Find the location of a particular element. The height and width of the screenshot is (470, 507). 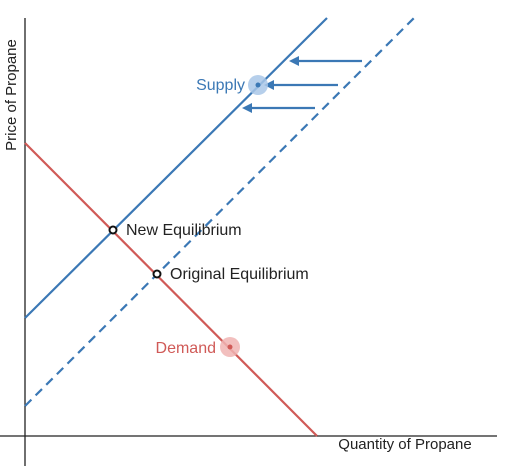

original-equilibrium-label: Original Equilibrium is located at coordinates (239, 274).